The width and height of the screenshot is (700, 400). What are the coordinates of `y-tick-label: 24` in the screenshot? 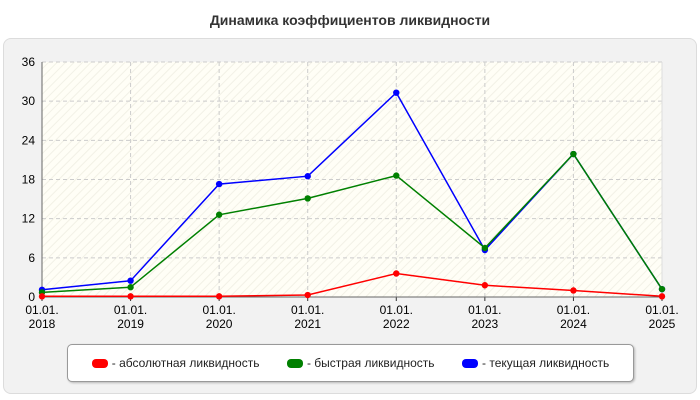 It's located at (29, 140).